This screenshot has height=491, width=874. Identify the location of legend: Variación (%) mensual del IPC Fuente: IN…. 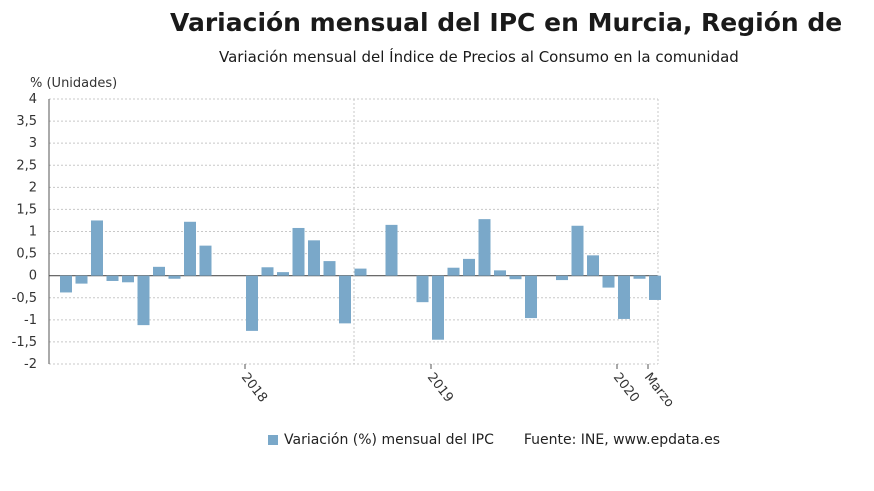
(494, 440).